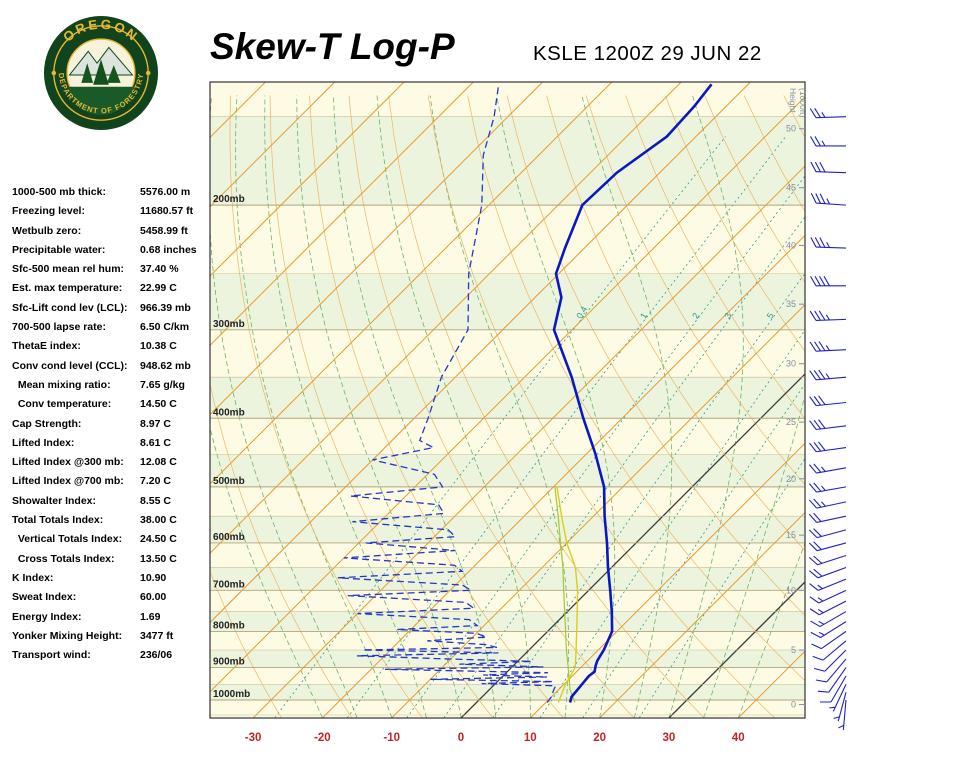  Describe the element at coordinates (159, 269) in the screenshot. I see `index-value: 37.40 %` at that location.